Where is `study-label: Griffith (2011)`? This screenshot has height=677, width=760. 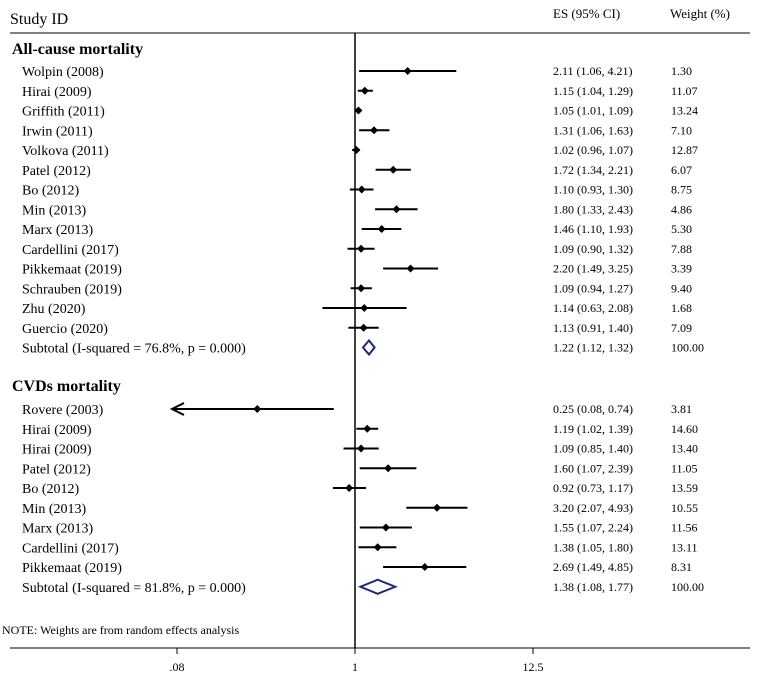
study-label: Griffith (2011) is located at coordinates (63, 112).